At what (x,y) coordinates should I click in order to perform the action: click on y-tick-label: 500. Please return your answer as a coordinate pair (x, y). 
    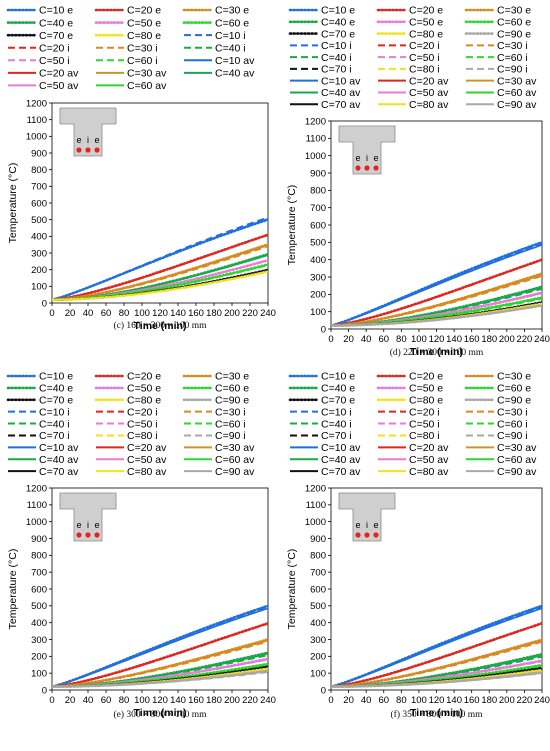
    Looking at the image, I should click on (318, 243).